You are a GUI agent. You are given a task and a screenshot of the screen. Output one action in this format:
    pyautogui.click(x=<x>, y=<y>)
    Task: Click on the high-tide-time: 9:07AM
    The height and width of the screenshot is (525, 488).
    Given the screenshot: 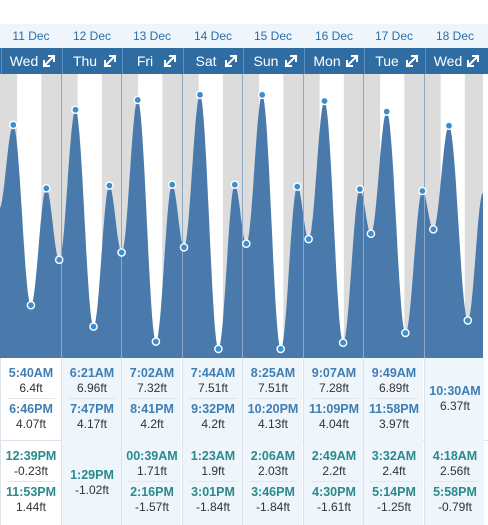 What is the action you would take?
    pyautogui.click(x=334, y=373)
    